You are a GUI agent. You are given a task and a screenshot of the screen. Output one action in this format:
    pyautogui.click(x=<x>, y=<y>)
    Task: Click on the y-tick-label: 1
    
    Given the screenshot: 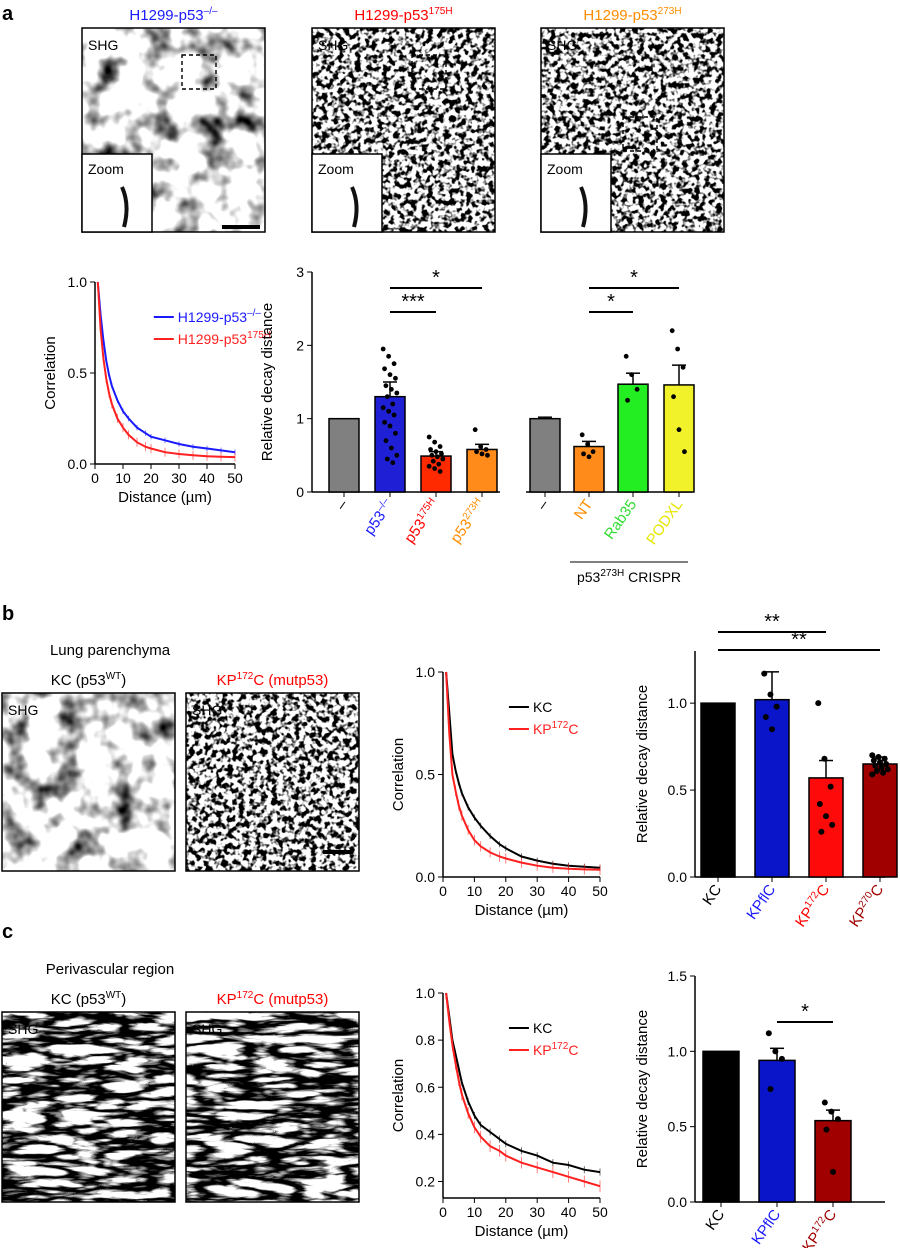 What is the action you would take?
    pyautogui.click(x=300, y=419)
    